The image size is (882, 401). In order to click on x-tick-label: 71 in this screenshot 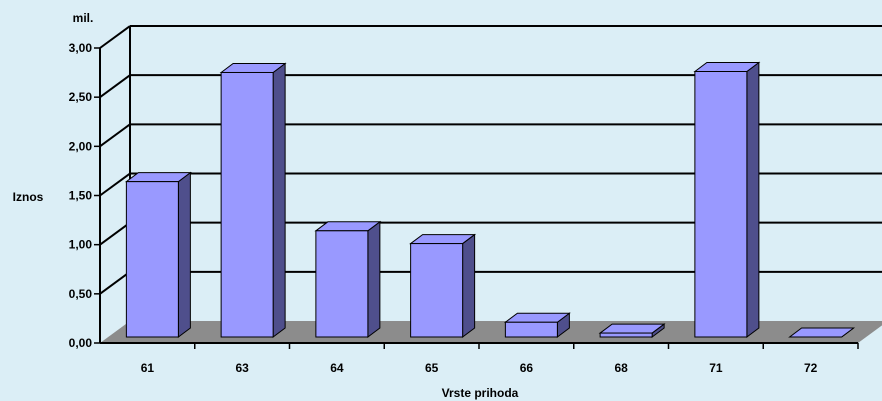, I will do `click(716, 368)`.